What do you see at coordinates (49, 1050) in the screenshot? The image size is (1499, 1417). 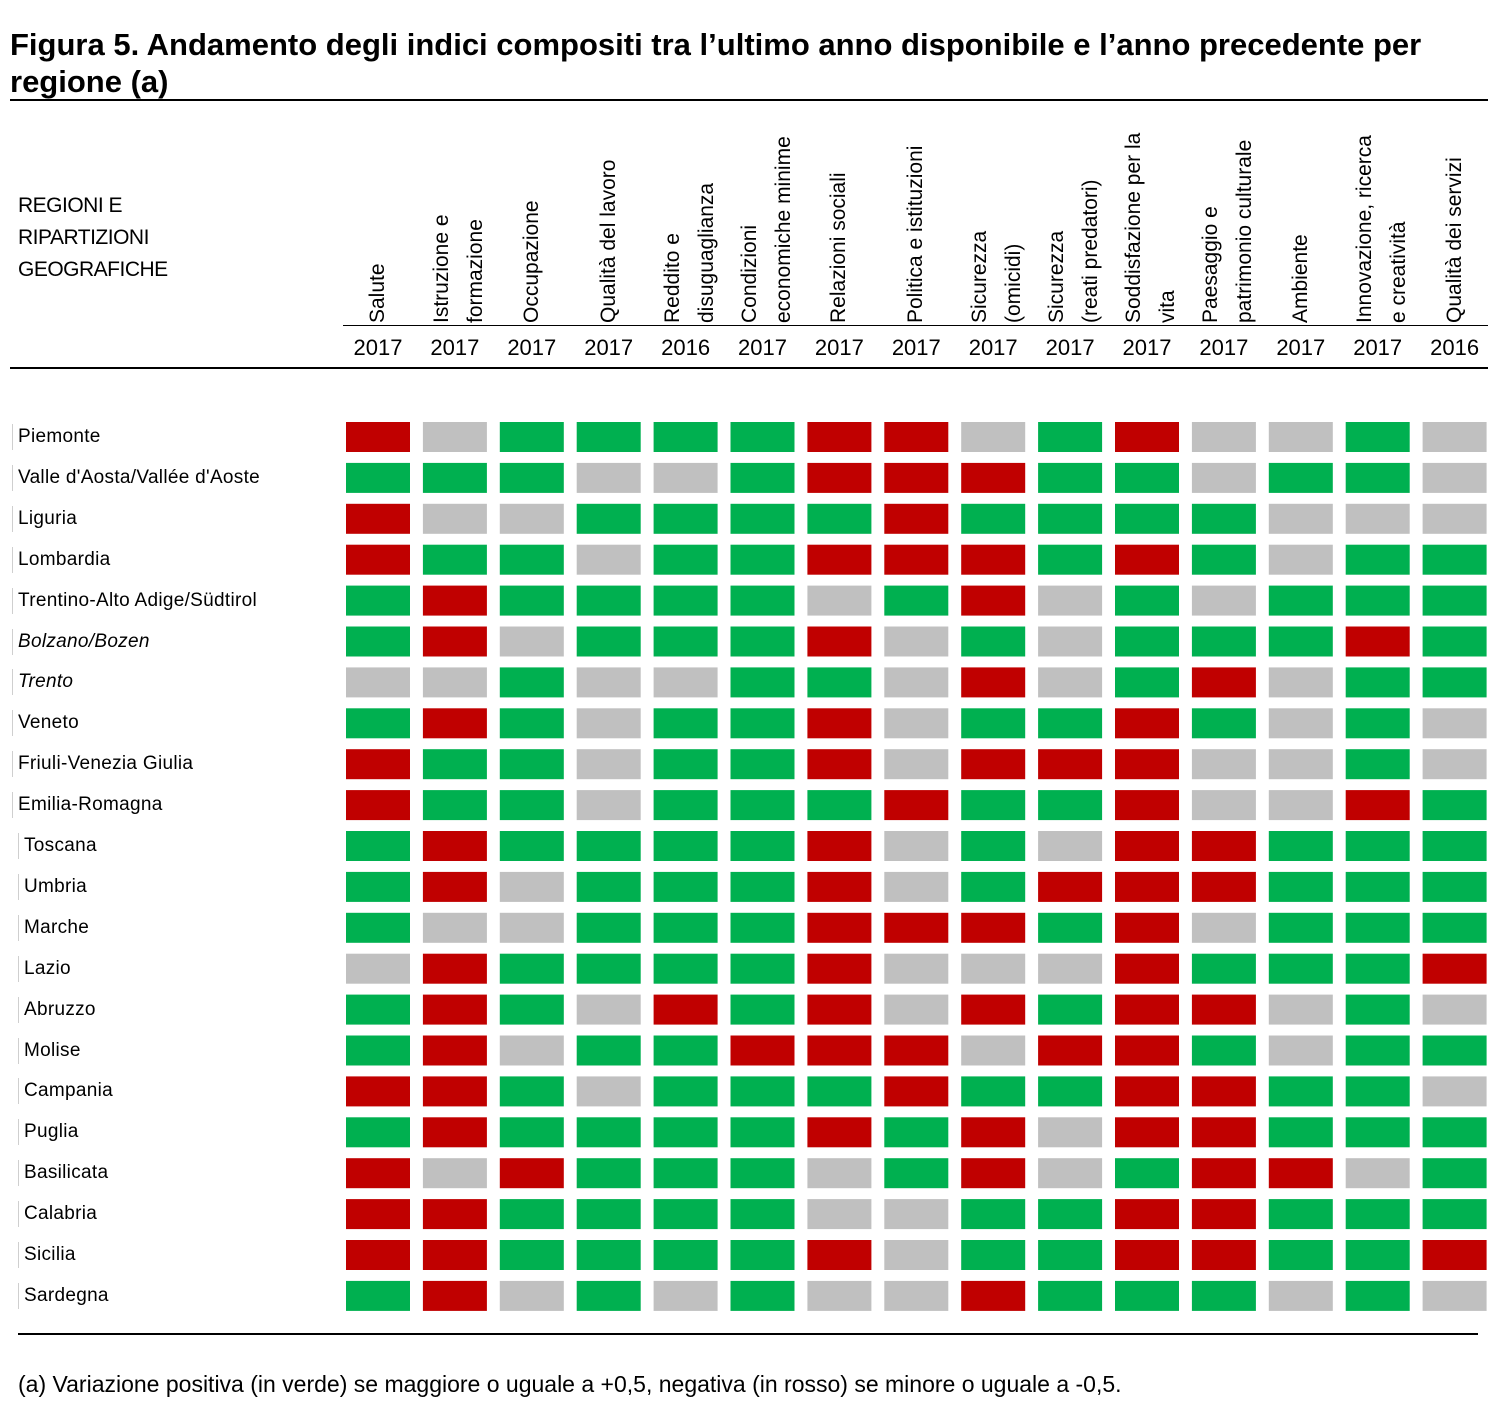 I see `row-label: Molise` at bounding box center [49, 1050].